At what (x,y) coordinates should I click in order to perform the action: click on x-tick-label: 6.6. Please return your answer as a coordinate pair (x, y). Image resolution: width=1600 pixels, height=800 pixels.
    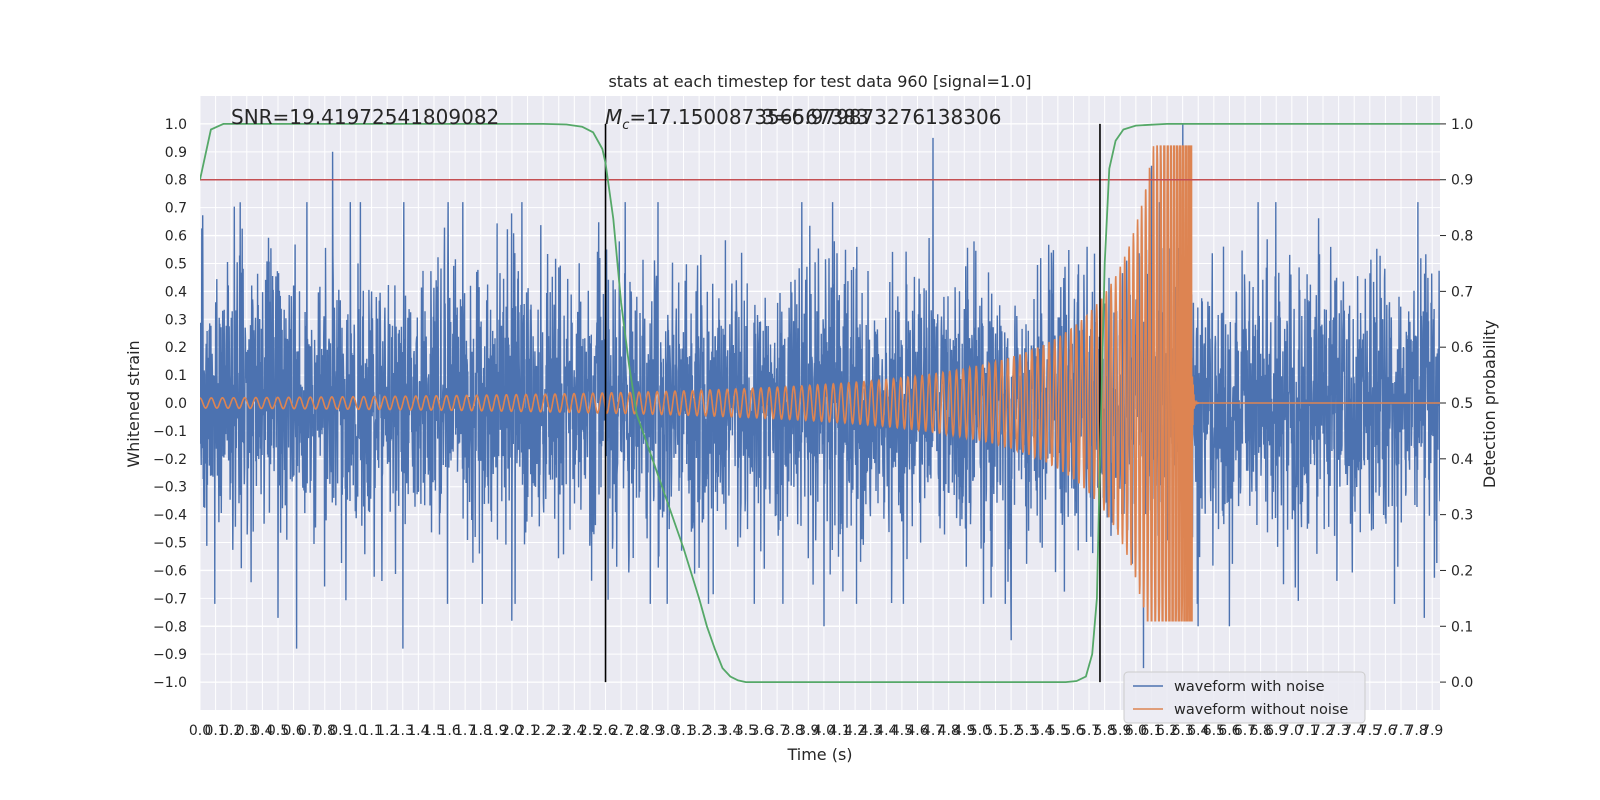
    Looking at the image, I should click on (1229, 731).